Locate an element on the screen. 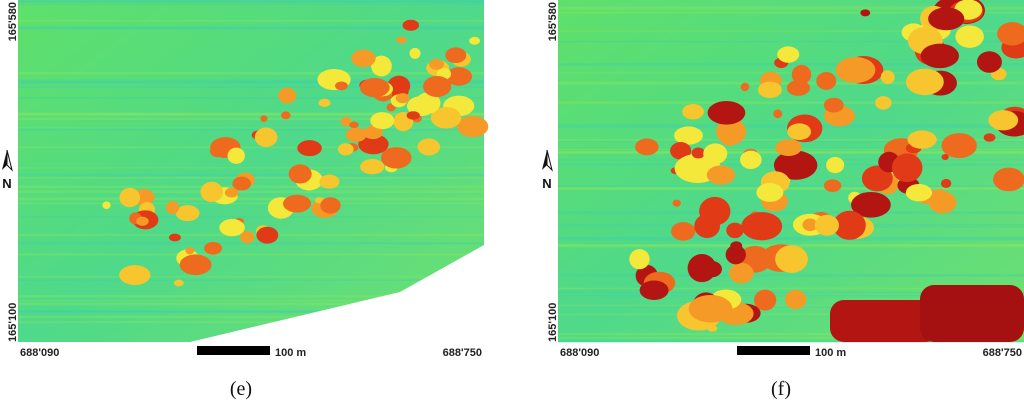 The height and width of the screenshot is (406, 1024). y-coord-label: 165'100 is located at coordinates (13, 322).